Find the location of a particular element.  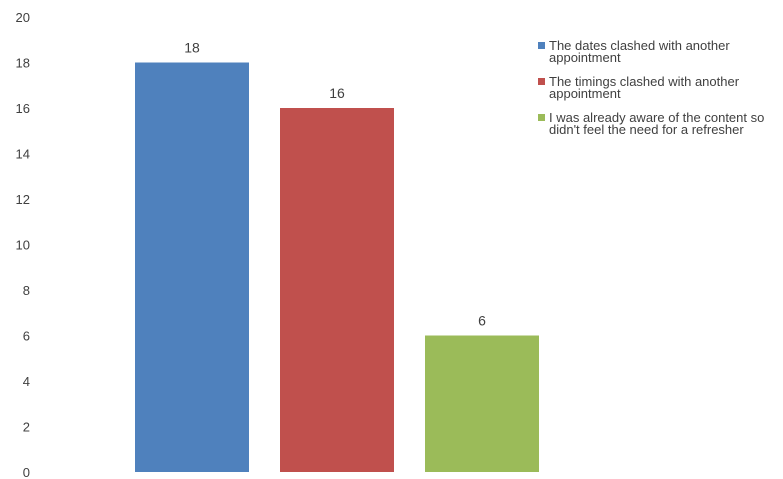

y-tick-label: 18 is located at coordinates (23, 63).